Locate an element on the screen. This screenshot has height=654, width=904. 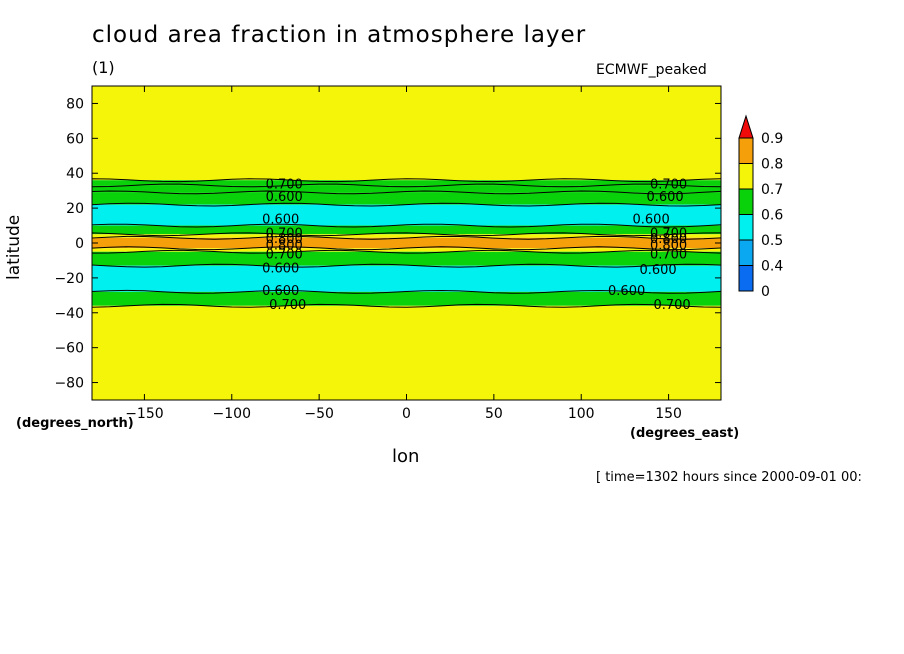
y-tick-label: 20 is located at coordinates (75, 209).